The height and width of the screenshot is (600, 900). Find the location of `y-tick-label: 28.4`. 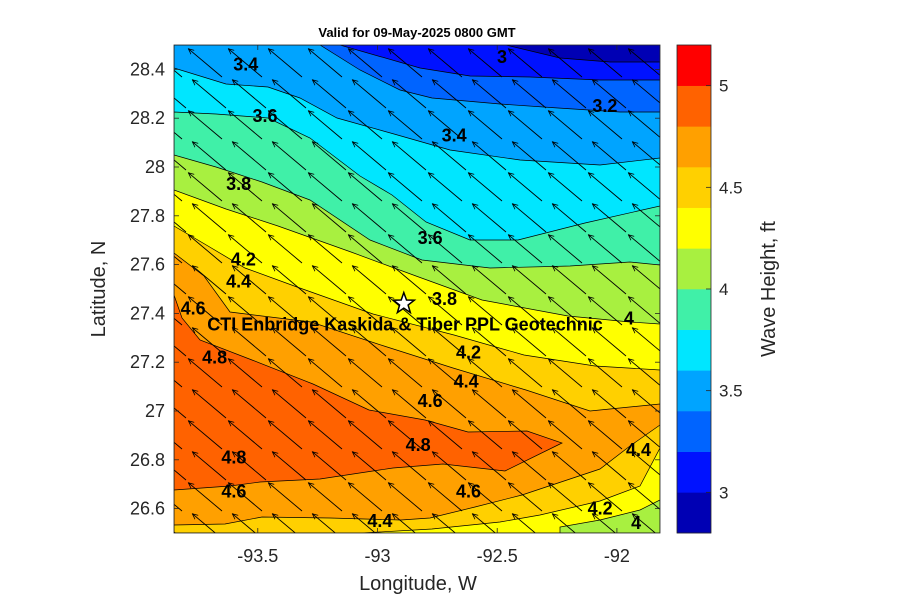

y-tick-label: 28.4 is located at coordinates (147, 69).